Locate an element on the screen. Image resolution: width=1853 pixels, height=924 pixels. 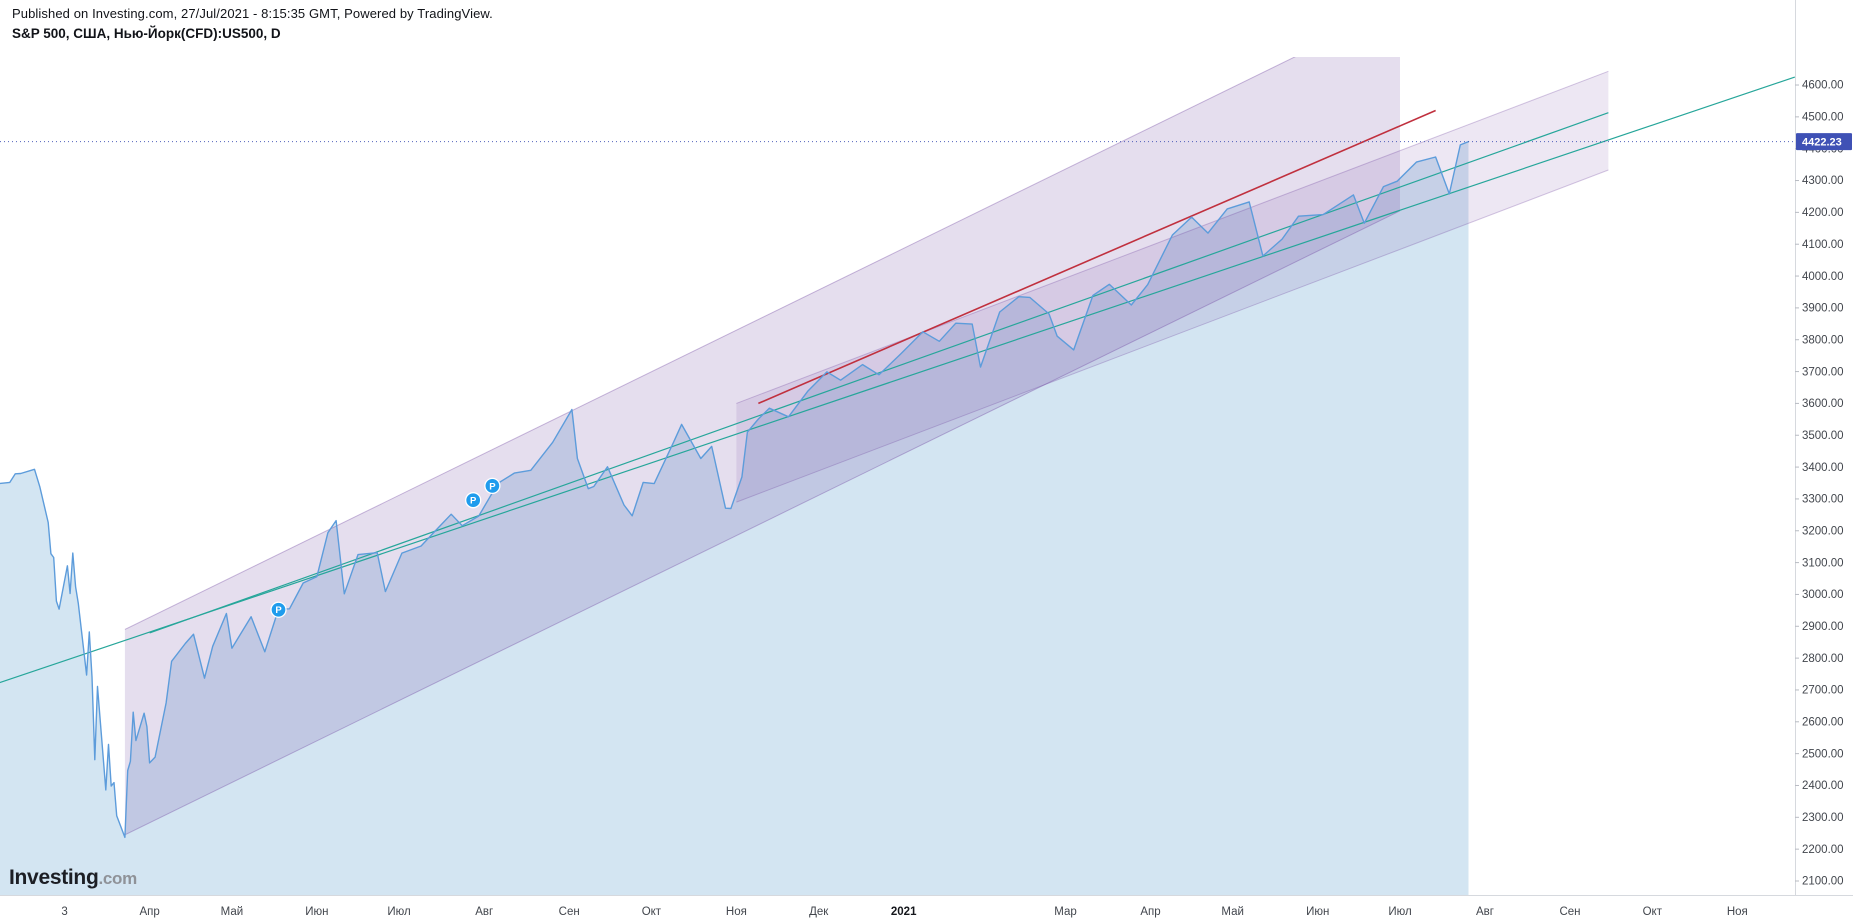
time-axis-label: 2021 is located at coordinates (904, 912).